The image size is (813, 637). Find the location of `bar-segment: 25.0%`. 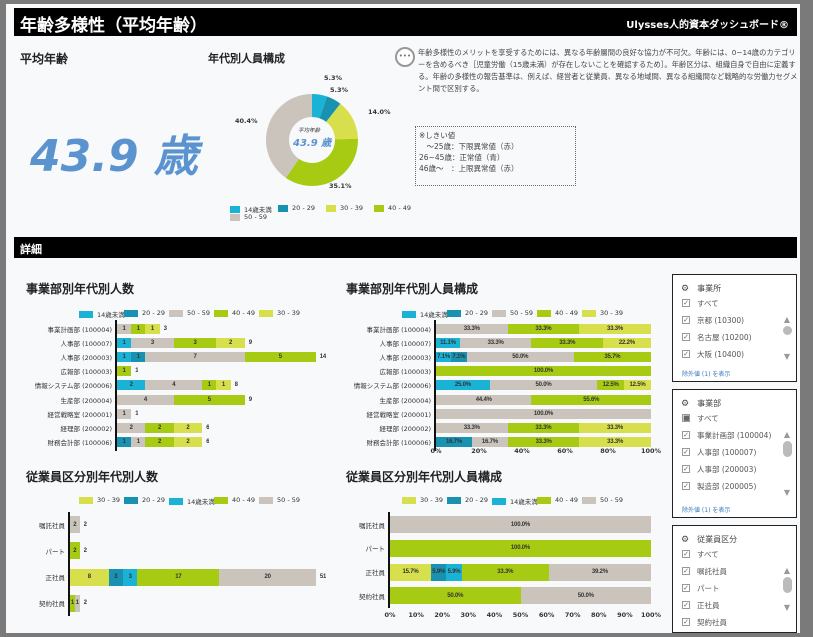

bar-segment: 25.0% is located at coordinates (463, 385).